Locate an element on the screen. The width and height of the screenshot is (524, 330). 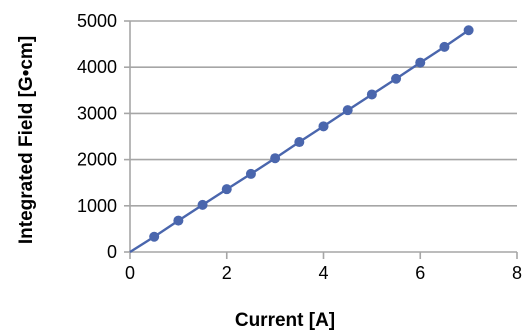
x-tick-label-0: 0 is located at coordinates (130, 273).